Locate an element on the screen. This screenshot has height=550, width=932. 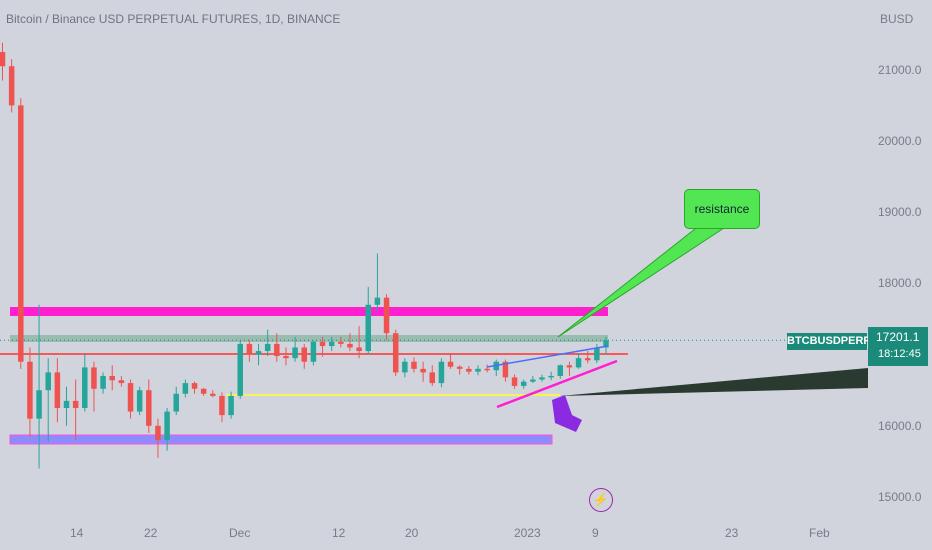
x-tick-label: 12 is located at coordinates (339, 533).